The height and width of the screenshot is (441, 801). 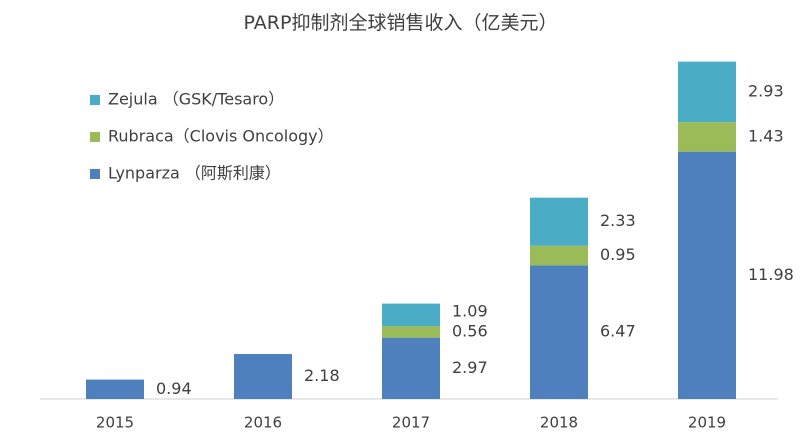 What do you see at coordinates (400, 23) in the screenshot?
I see `chart-title: PARP抑制剂全球销售收入（亿美元）` at bounding box center [400, 23].